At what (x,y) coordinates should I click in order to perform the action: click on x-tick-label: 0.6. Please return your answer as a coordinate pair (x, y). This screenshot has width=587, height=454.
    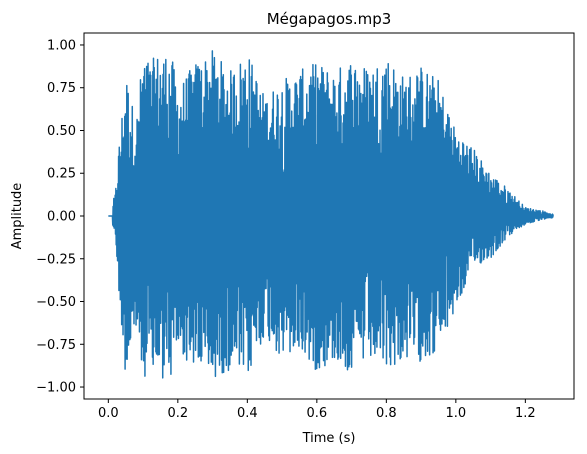
    Looking at the image, I should click on (316, 413).